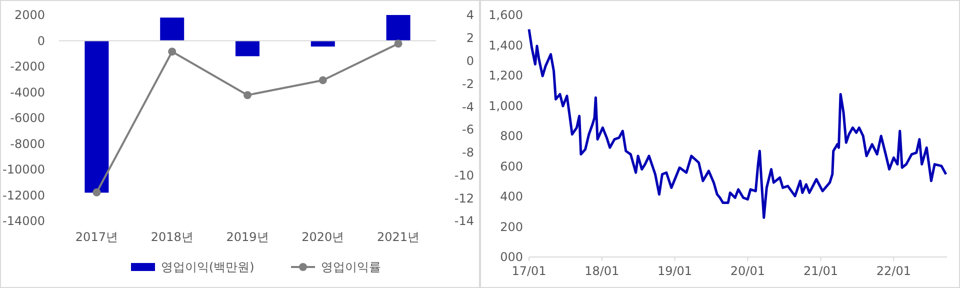 The image size is (960, 288). Describe the element at coordinates (96, 237) in the screenshot. I see `x-tick-label: 2017년` at that location.